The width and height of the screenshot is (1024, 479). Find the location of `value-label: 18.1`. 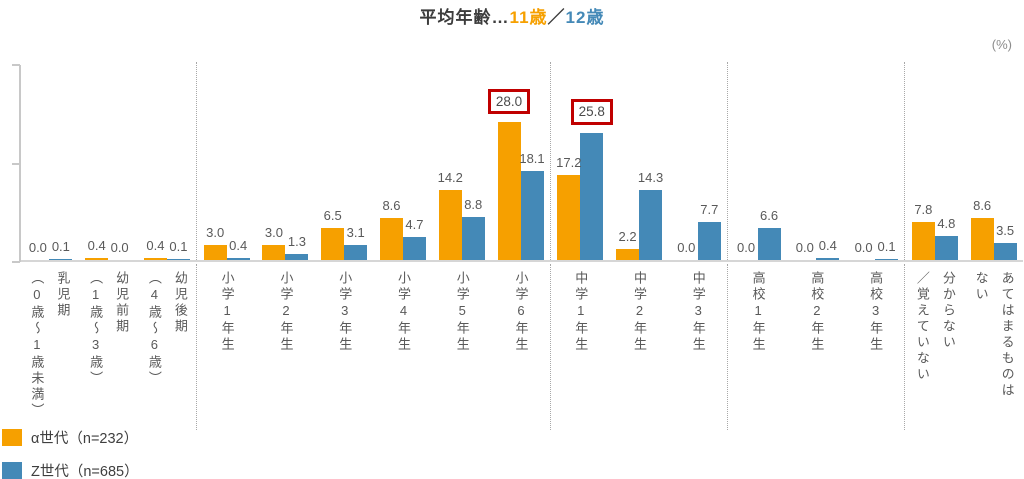

value-label: 18.1 is located at coordinates (532, 158).